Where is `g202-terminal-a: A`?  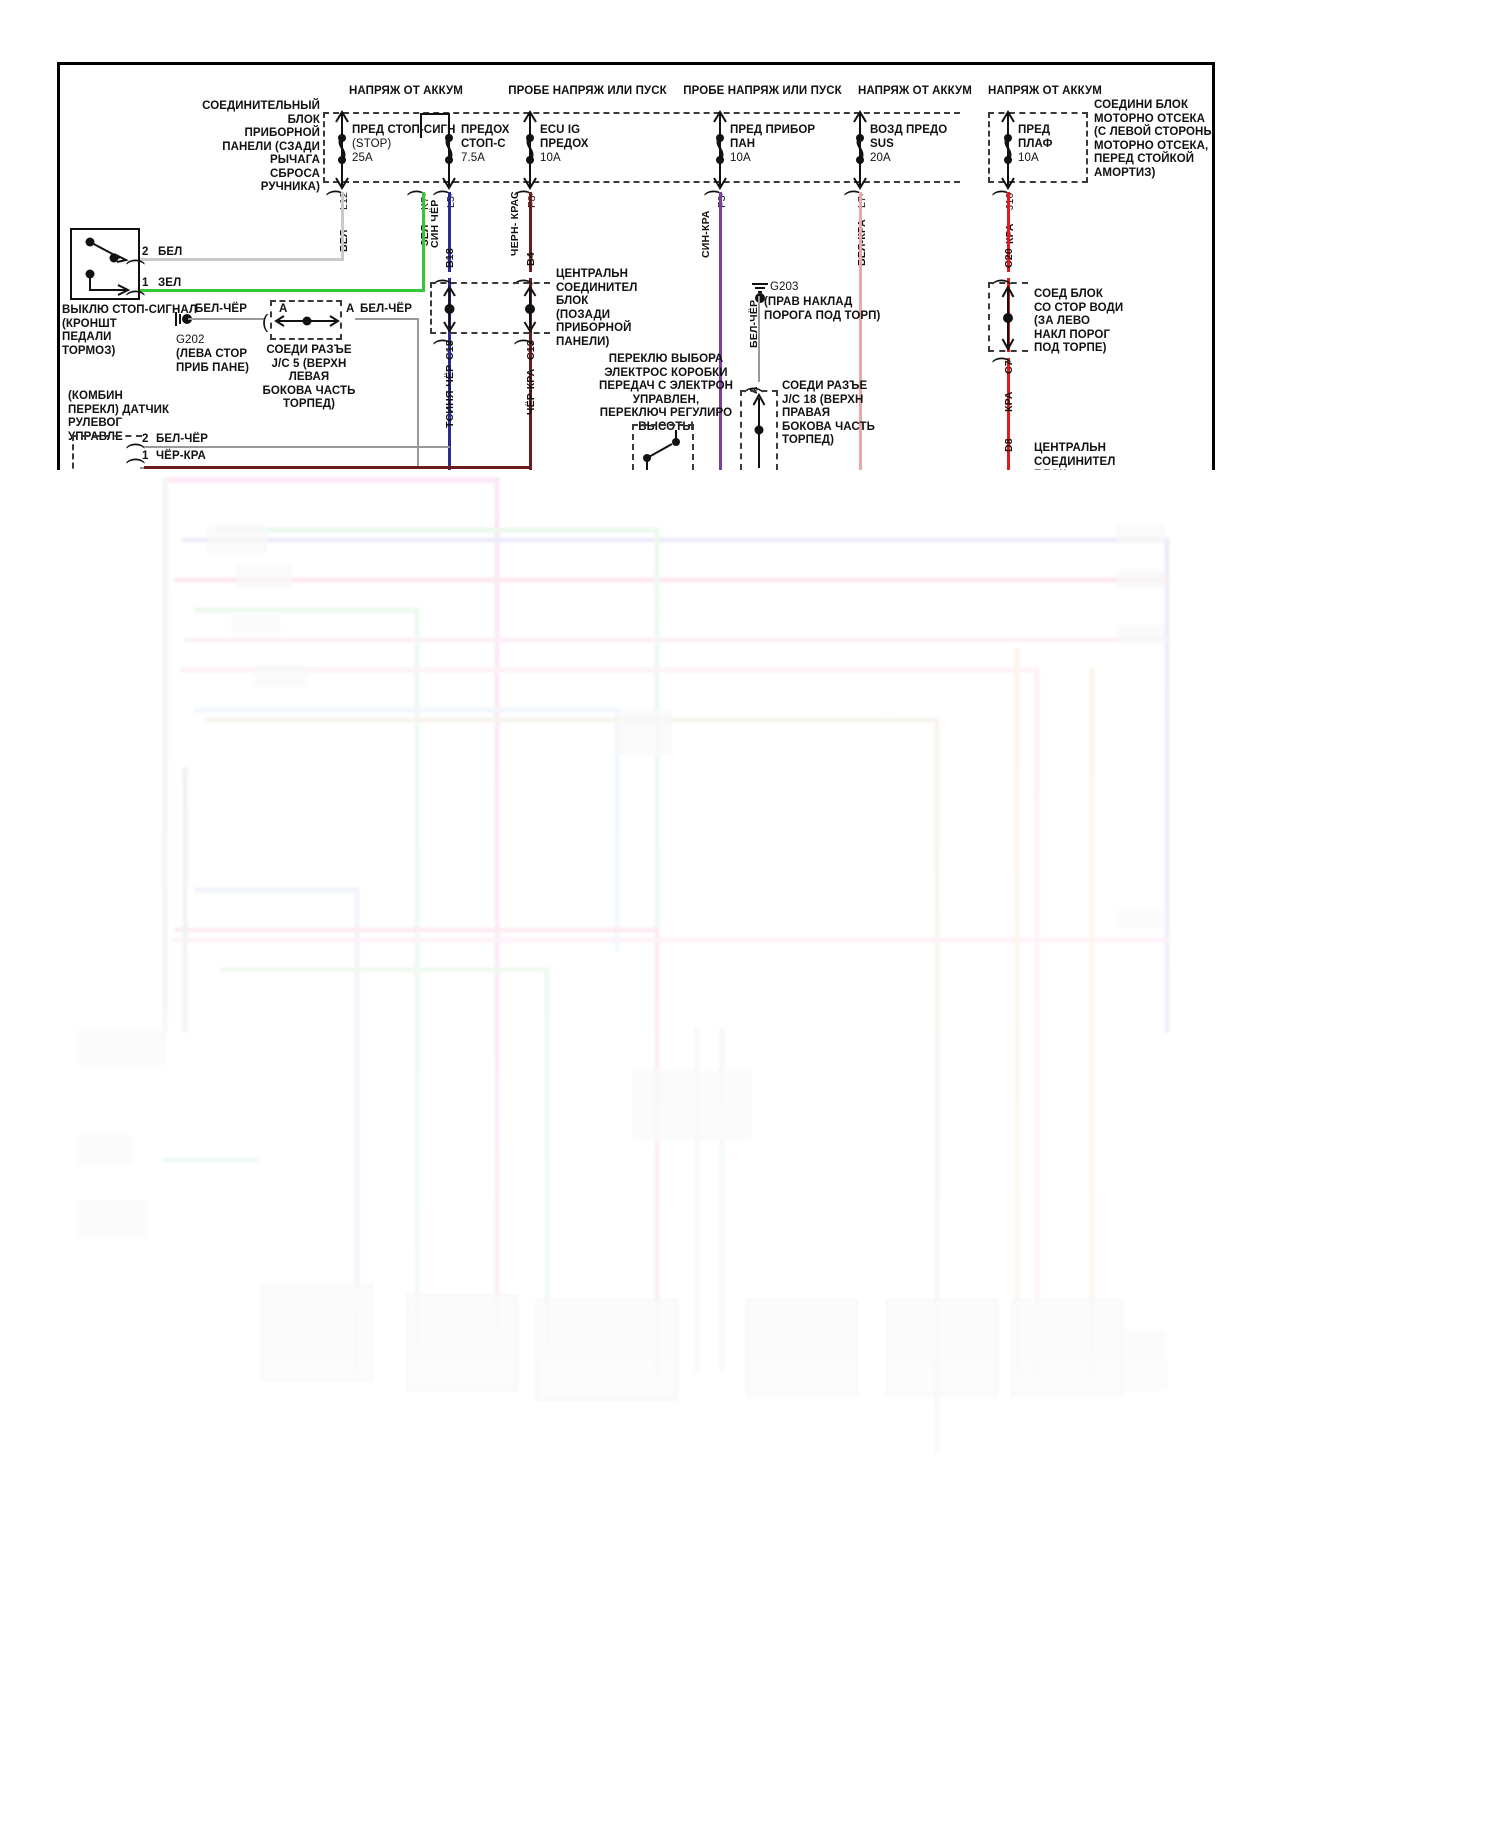
g202-terminal-a: A is located at coordinates (283, 309).